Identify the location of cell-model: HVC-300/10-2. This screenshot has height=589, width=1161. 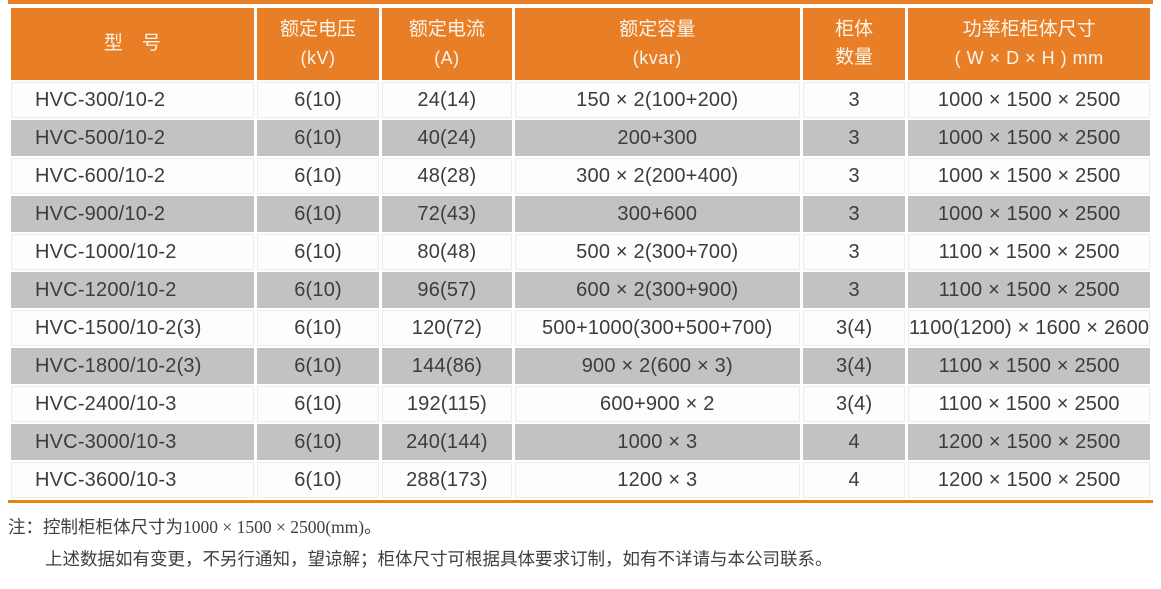
(132, 100).